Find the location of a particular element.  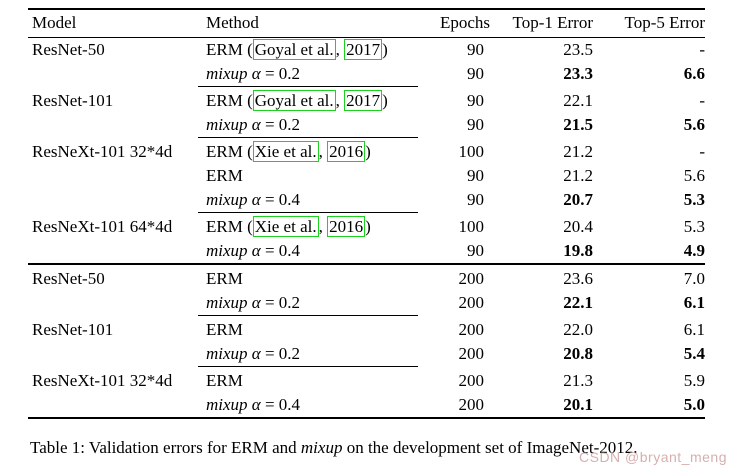

top1-error-cell: 21.5 is located at coordinates (578, 124).